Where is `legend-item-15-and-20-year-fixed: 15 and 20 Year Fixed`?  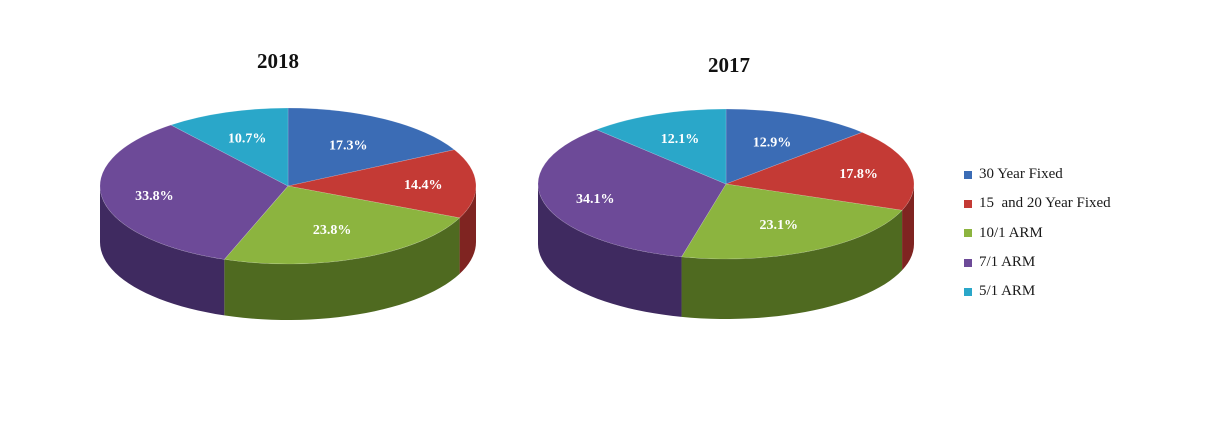
legend-item-15-and-20-year-fixed: 15 and 20 Year Fixed is located at coordinates (1037, 203).